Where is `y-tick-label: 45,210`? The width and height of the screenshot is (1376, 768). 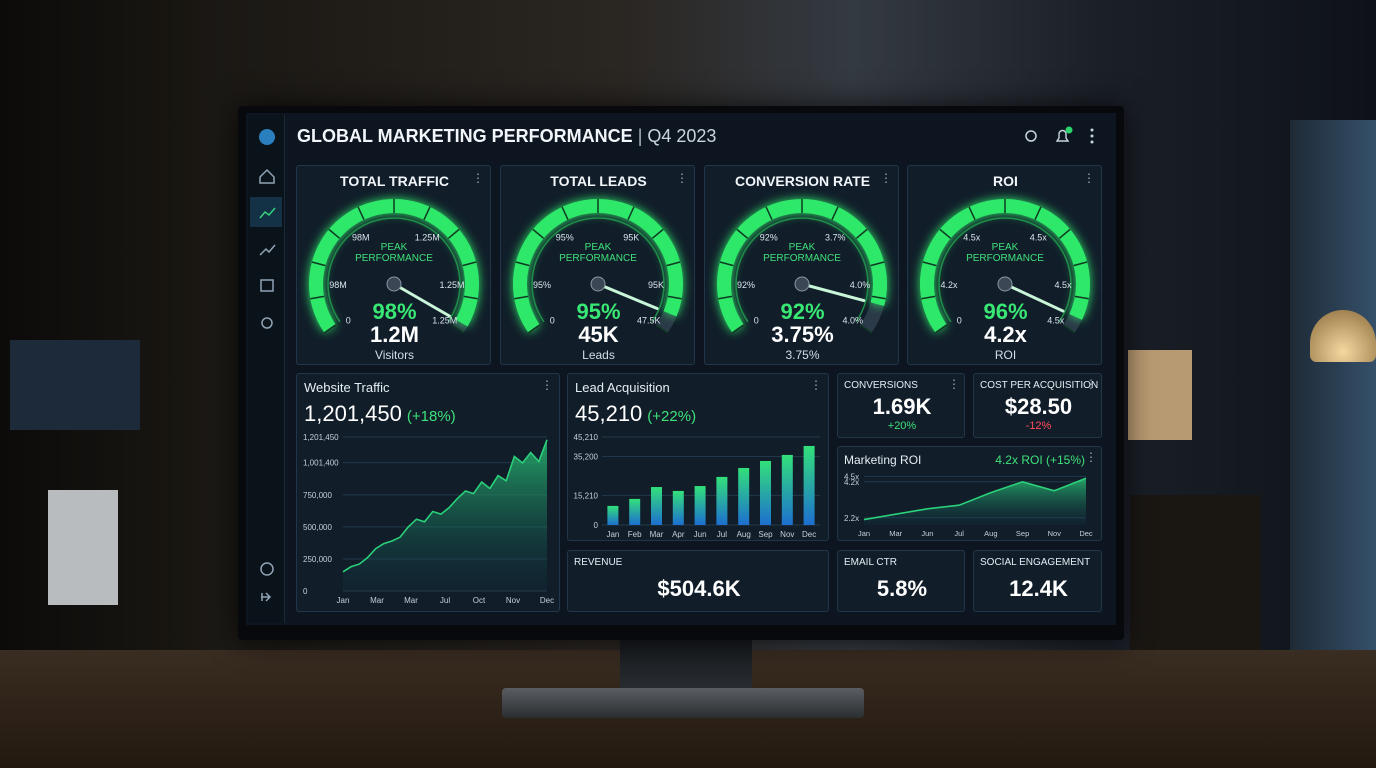
y-tick-label: 45,210 is located at coordinates (586, 437).